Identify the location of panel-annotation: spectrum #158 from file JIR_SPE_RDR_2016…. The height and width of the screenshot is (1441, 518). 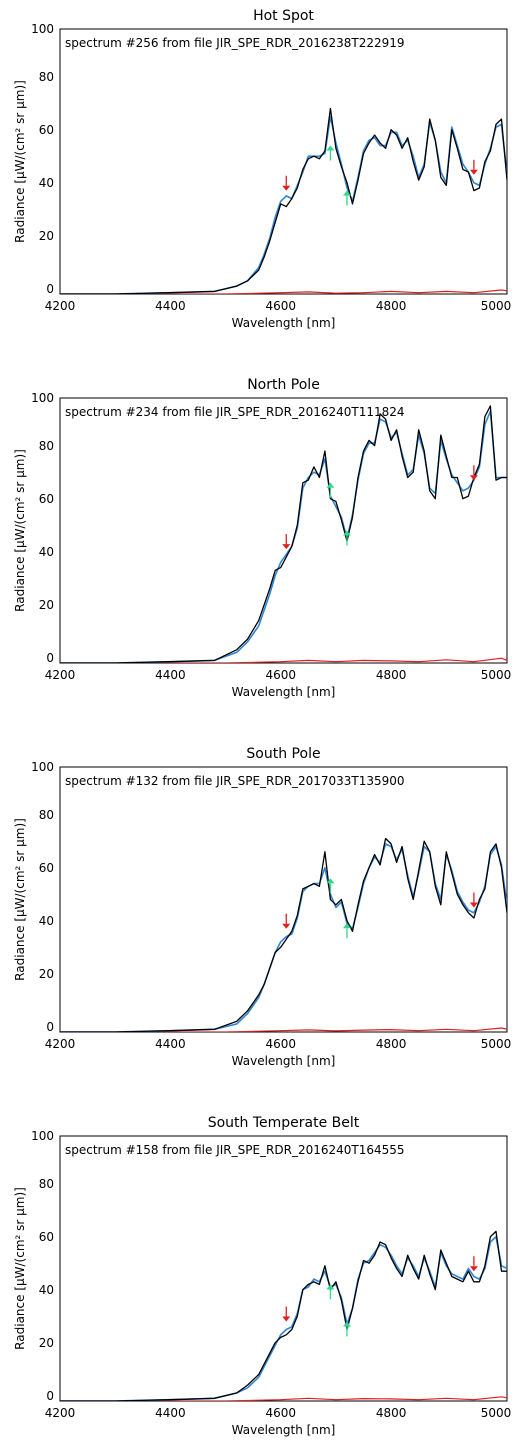
(235, 1150).